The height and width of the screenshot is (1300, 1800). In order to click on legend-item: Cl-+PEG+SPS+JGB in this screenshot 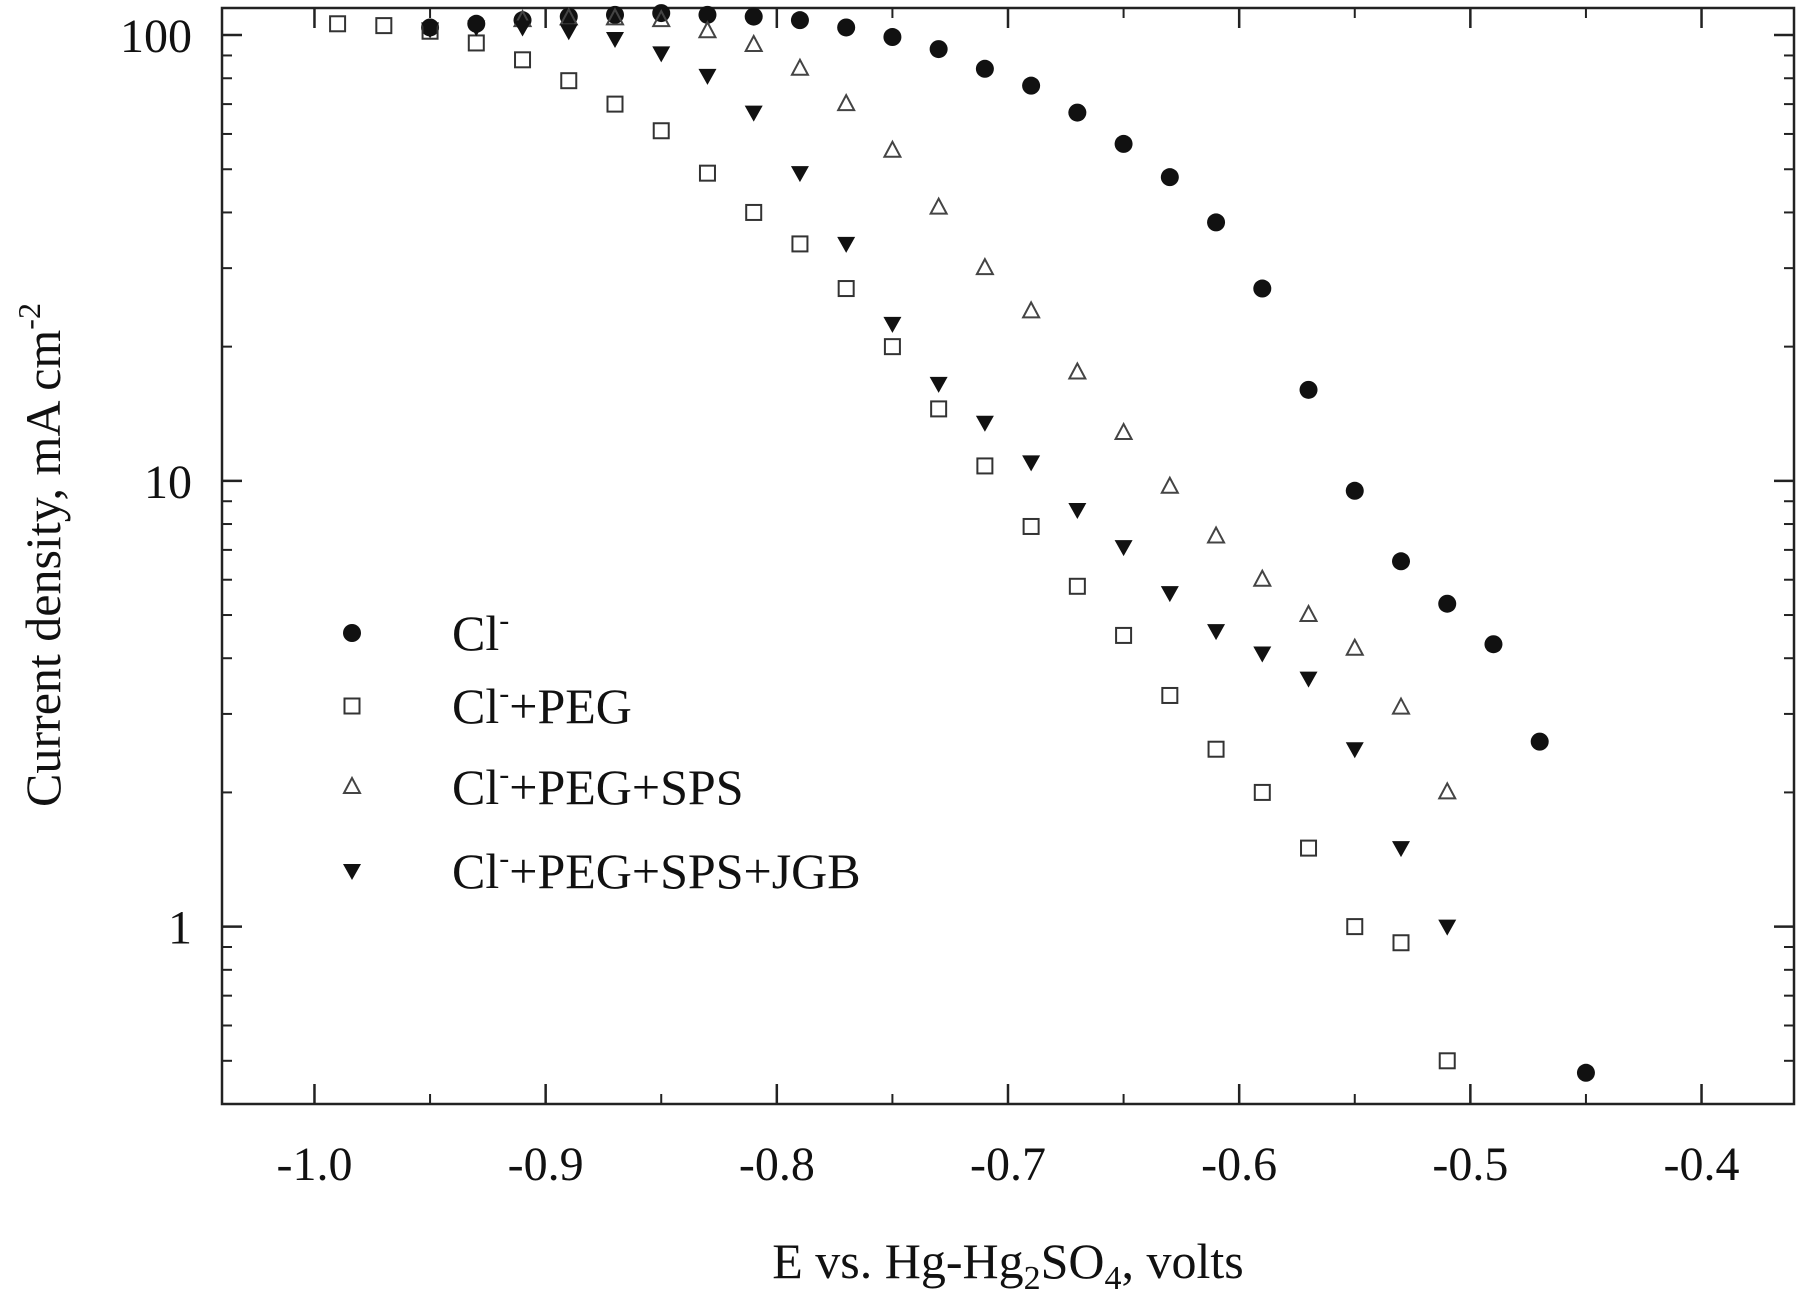, I will do `click(602, 870)`.